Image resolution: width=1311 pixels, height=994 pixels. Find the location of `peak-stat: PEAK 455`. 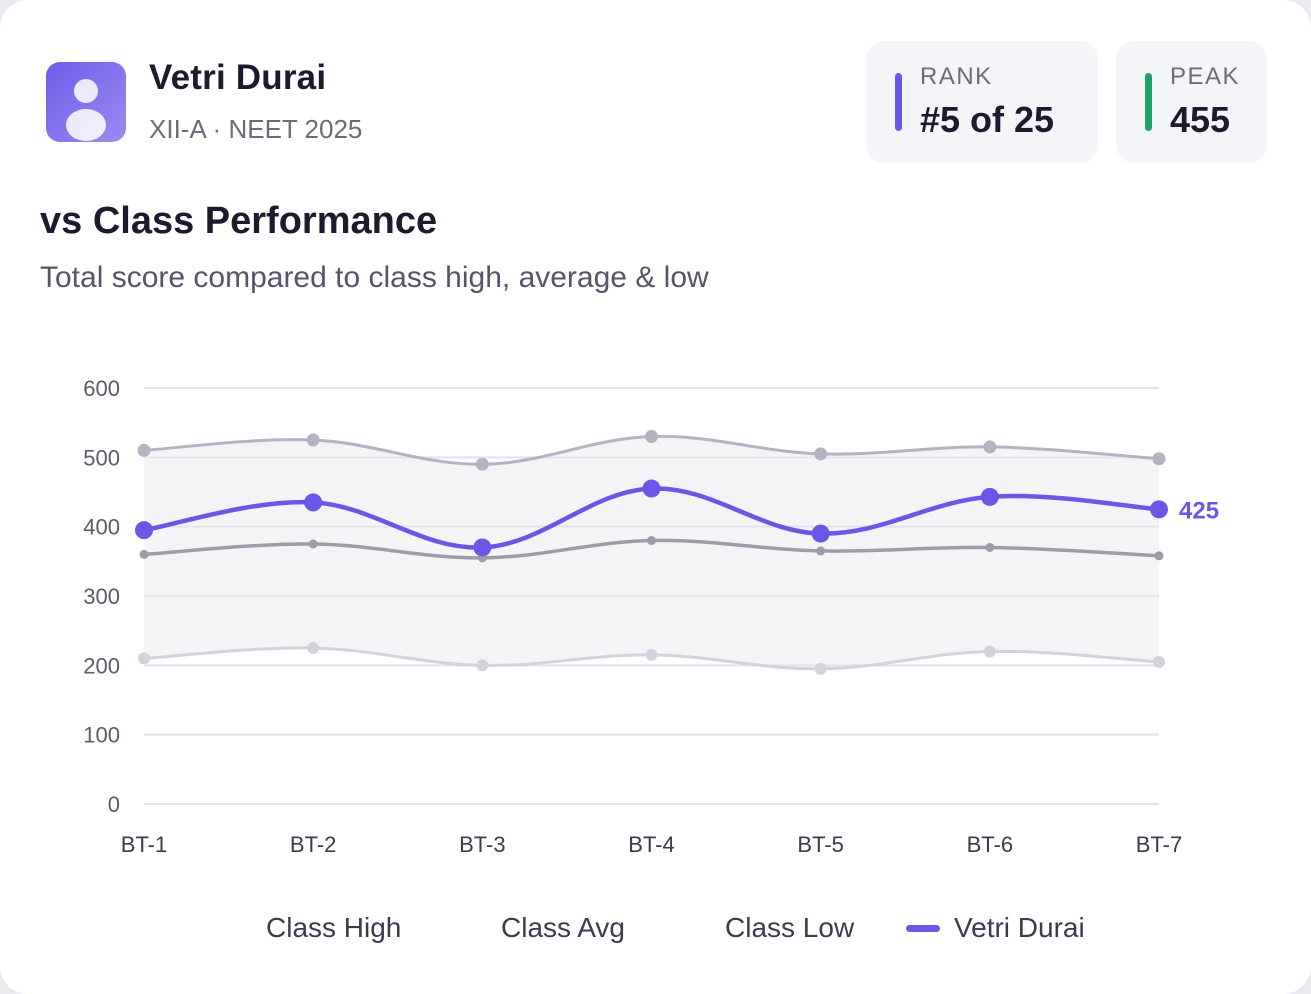

peak-stat: PEAK 455 is located at coordinates (1191, 102).